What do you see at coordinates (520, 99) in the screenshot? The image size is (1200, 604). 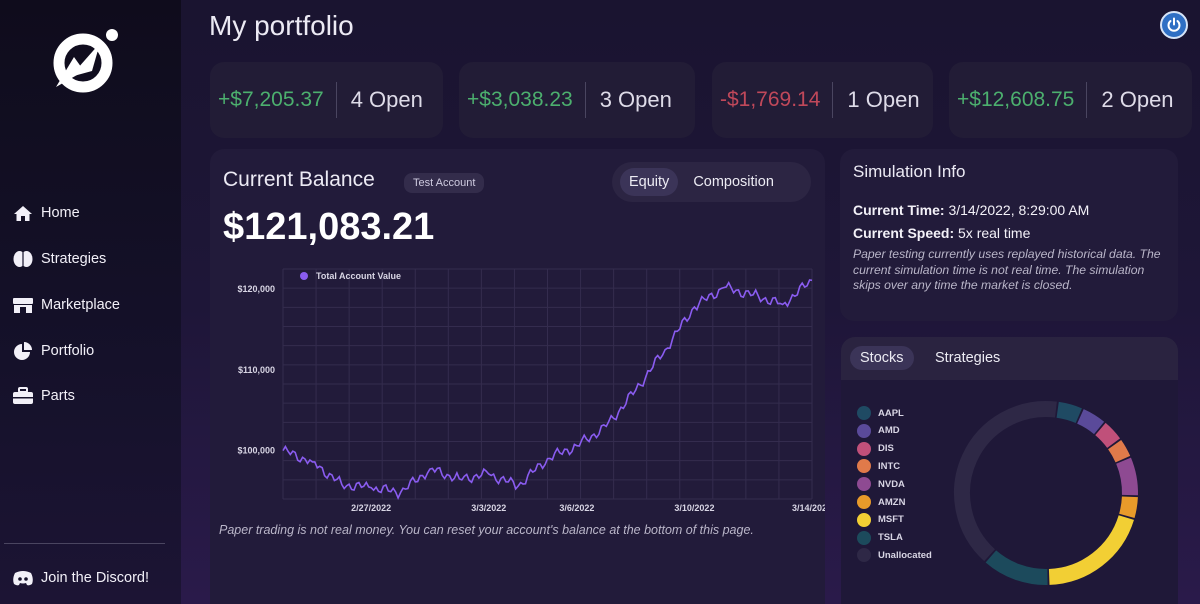 I see `stat-pnl: +$3,038.23` at bounding box center [520, 99].